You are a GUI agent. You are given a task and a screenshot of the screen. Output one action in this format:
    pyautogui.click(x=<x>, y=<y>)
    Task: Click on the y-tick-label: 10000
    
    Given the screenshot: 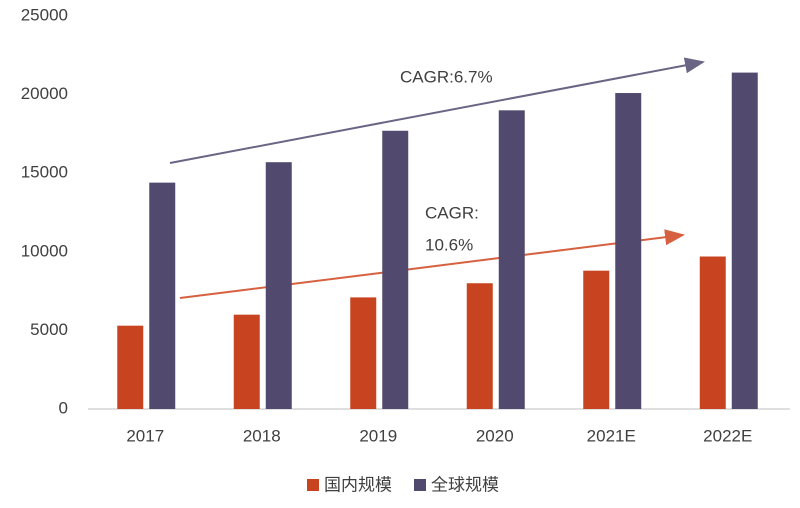 What is the action you would take?
    pyautogui.click(x=44, y=250)
    